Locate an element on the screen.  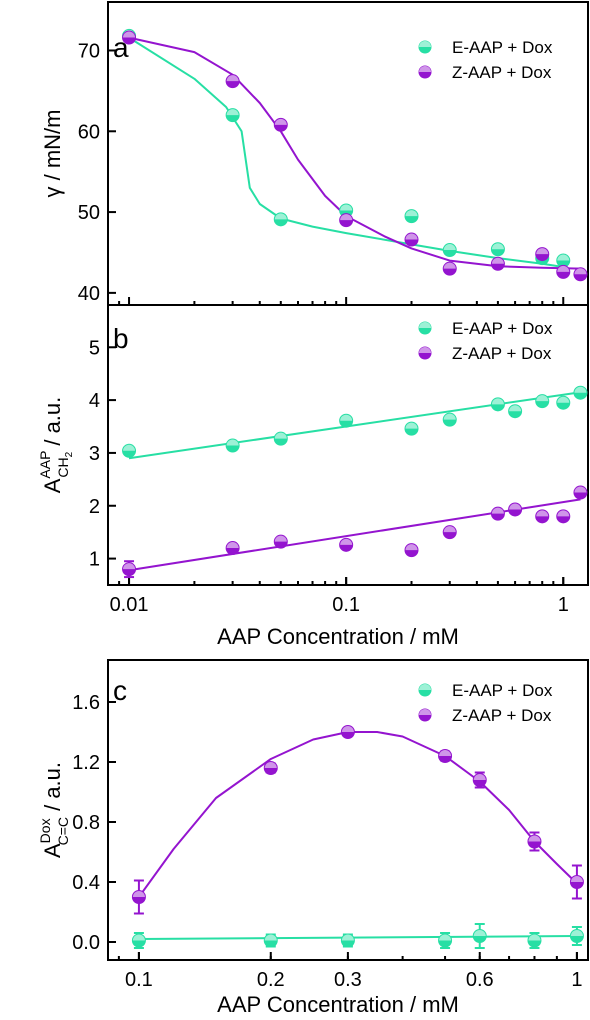
y-tick-label: 50 is located at coordinates (89, 213).